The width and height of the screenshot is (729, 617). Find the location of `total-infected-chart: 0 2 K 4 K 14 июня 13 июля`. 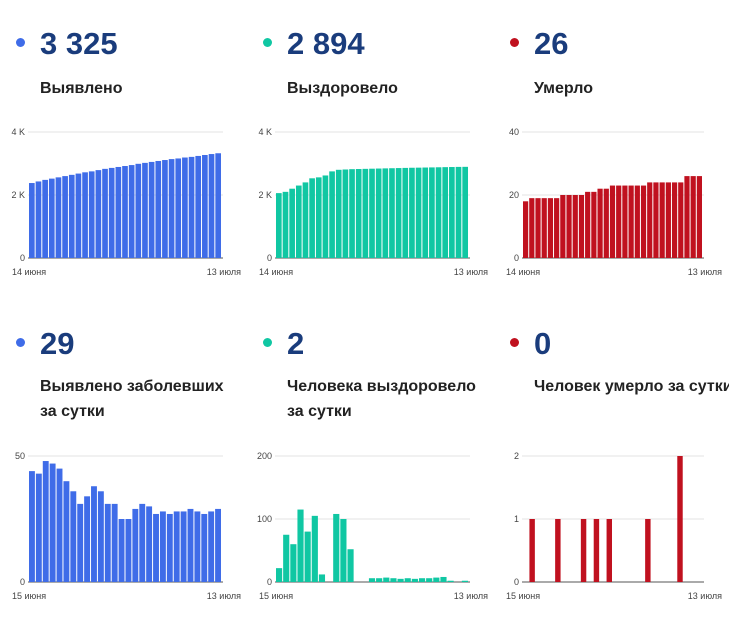

total-infected-chart: 0 2 K 4 K 14 июня 13 июля is located at coordinates (126, 202).